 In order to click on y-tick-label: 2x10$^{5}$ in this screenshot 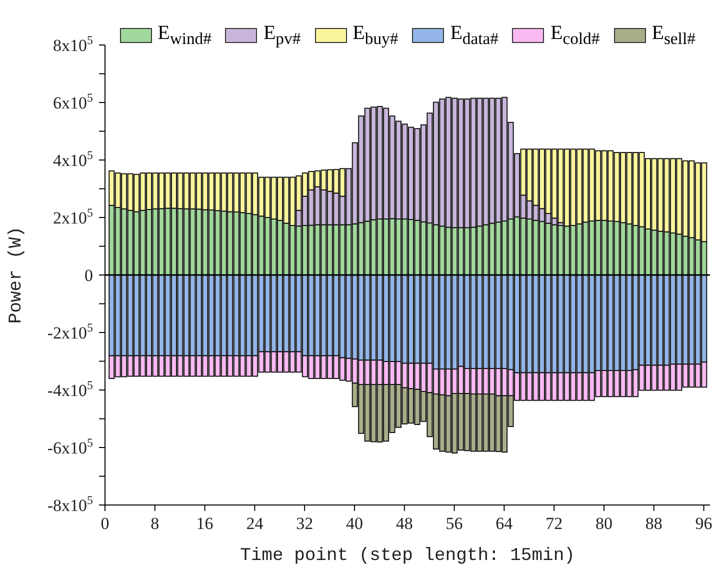, I will do `click(73, 217)`.